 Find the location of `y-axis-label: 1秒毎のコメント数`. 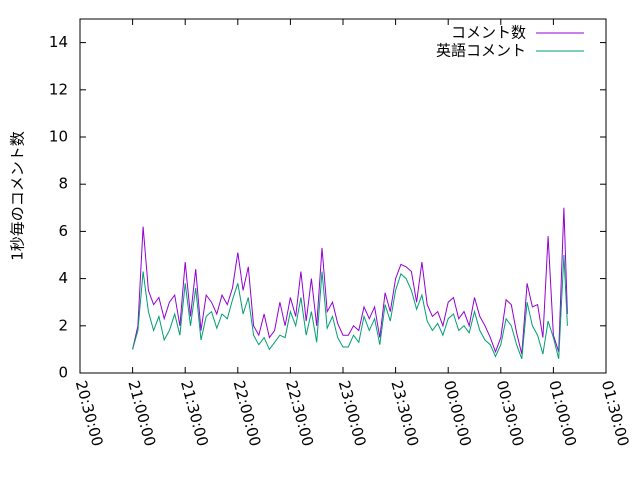

y-axis-label: 1秒毎のコメント数 is located at coordinates (18, 196).